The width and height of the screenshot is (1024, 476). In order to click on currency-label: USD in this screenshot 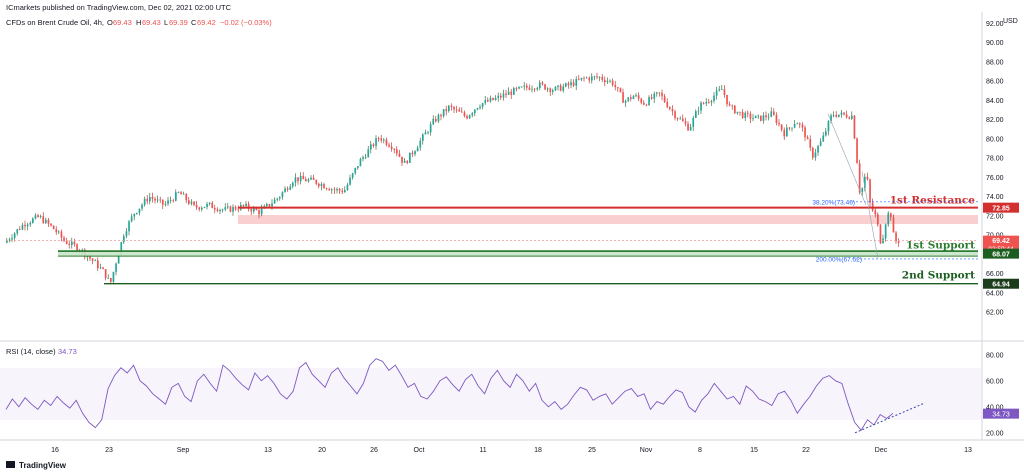, I will do `click(1010, 21)`.